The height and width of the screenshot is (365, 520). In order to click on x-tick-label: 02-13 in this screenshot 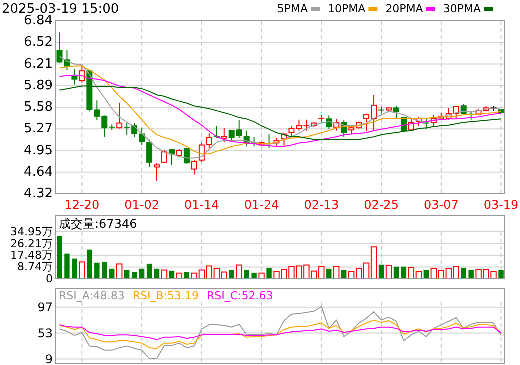, I will do `click(322, 205)`.